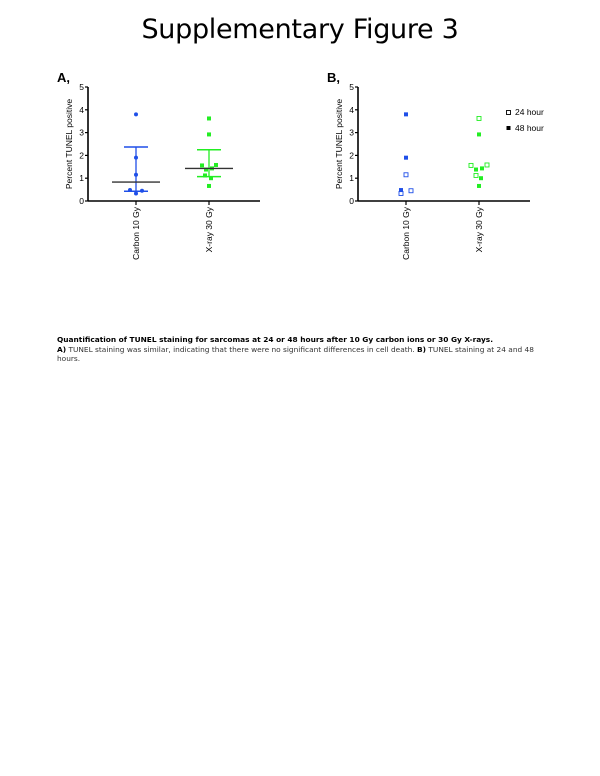 The image size is (600, 776). What do you see at coordinates (444, 154) in the screenshot?
I see `chart-b-series` at bounding box center [444, 154].